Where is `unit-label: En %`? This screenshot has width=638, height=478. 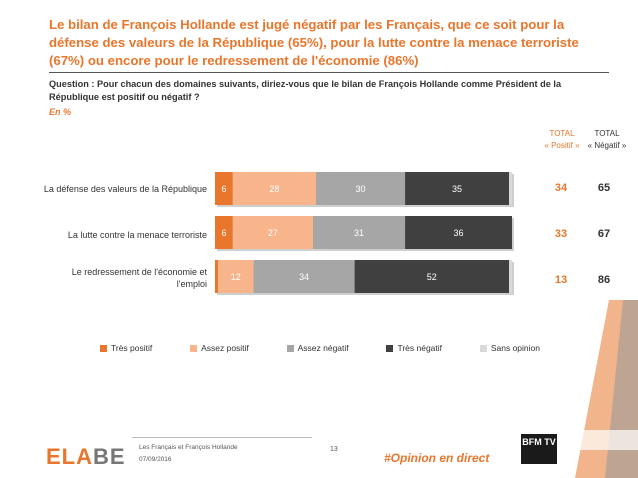 unit-label: En % is located at coordinates (60, 112).